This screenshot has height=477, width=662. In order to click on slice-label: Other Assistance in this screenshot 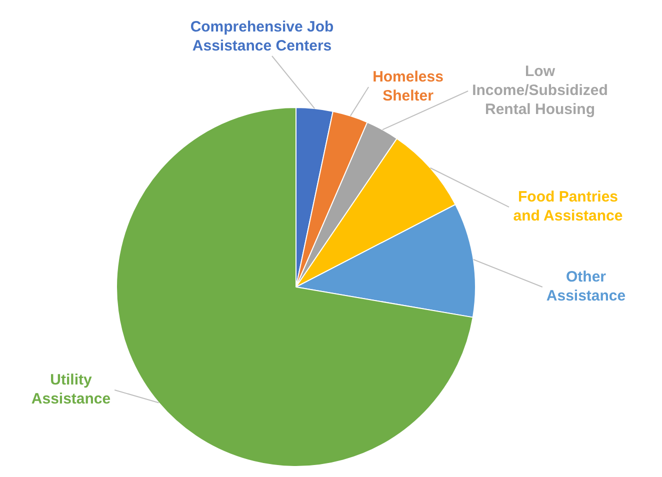, I will do `click(586, 286)`.